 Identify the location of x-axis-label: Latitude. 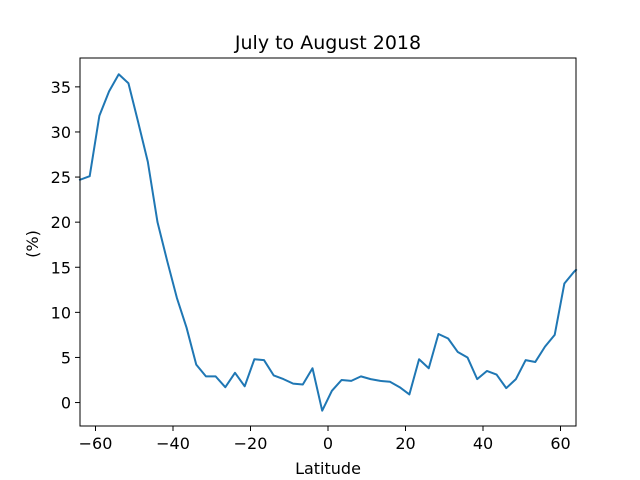
(328, 468).